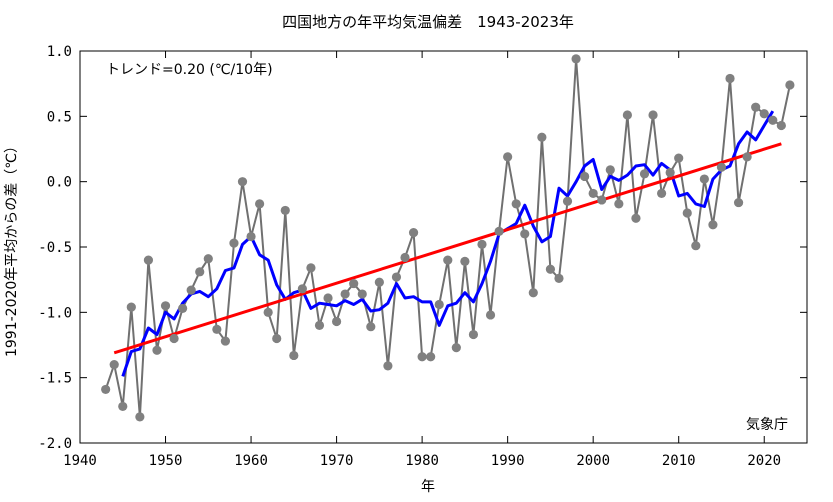  What do you see at coordinates (679, 461) in the screenshot?
I see `x-tick-label: 2010` at bounding box center [679, 461].